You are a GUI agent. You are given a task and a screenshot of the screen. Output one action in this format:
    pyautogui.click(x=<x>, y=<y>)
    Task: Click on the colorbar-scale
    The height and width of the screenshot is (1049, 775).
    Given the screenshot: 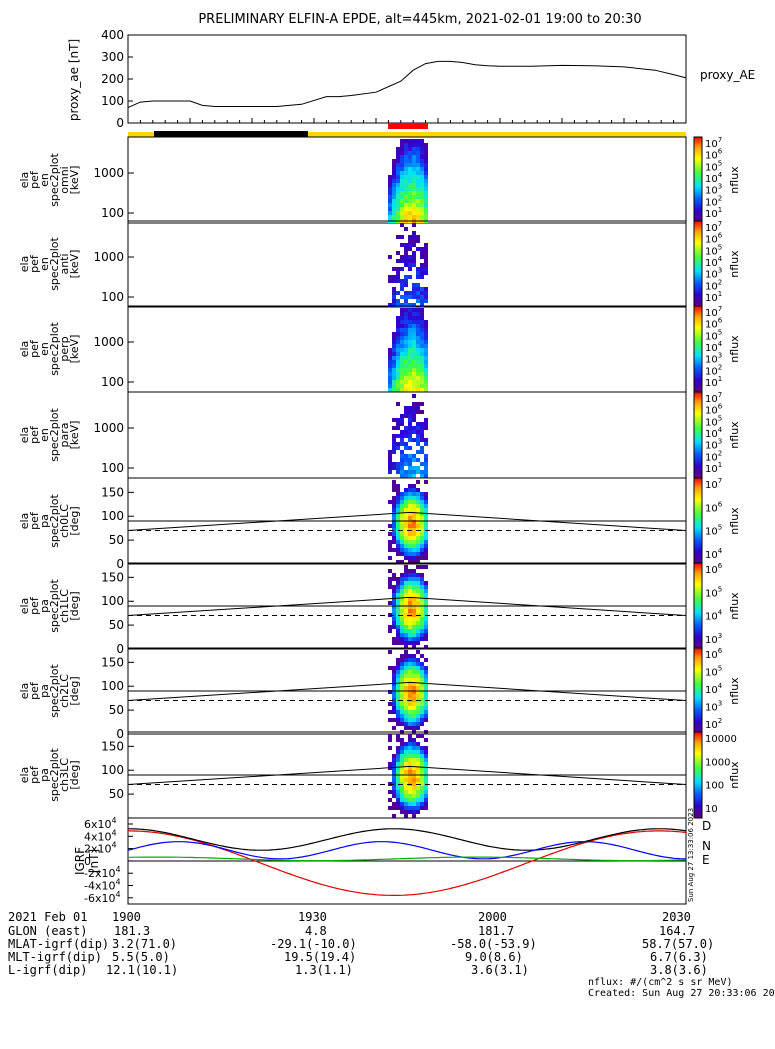 What is the action you would take?
    pyautogui.click(x=698, y=521)
    